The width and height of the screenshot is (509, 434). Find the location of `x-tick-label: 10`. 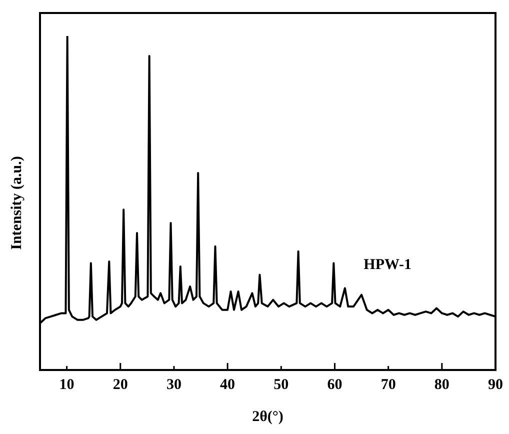

x-tick-label: 10 is located at coordinates (66, 384).